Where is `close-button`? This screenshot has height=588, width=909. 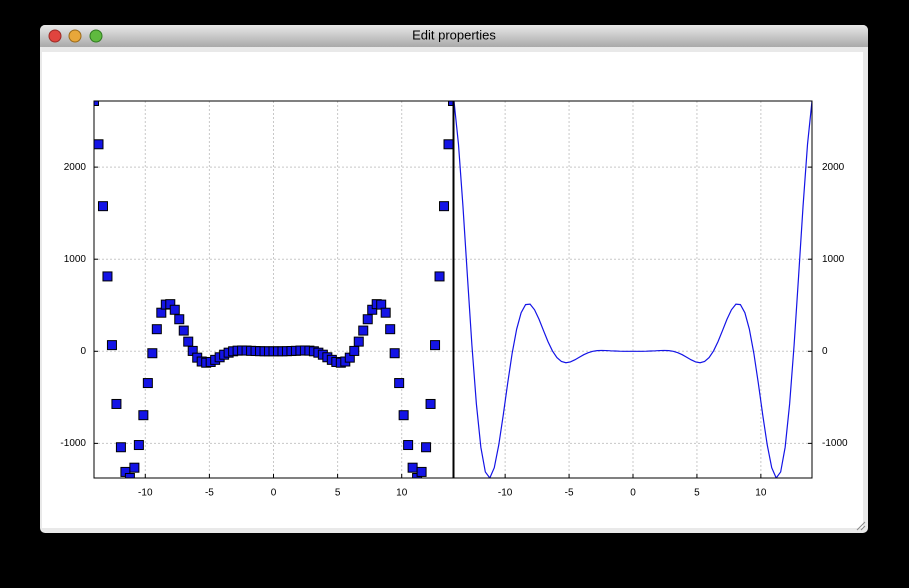
close-button is located at coordinates (55, 36).